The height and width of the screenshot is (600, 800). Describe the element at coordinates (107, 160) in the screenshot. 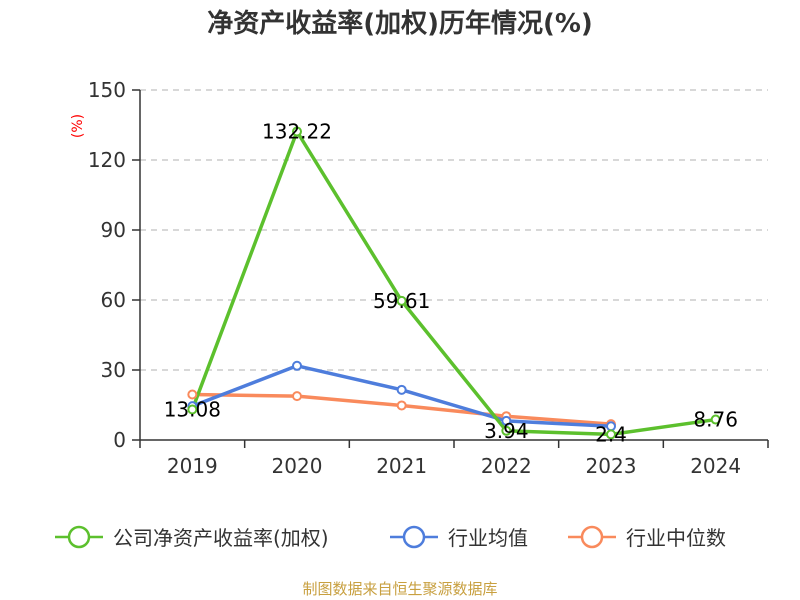

I see `y-tick-label: 120` at that location.